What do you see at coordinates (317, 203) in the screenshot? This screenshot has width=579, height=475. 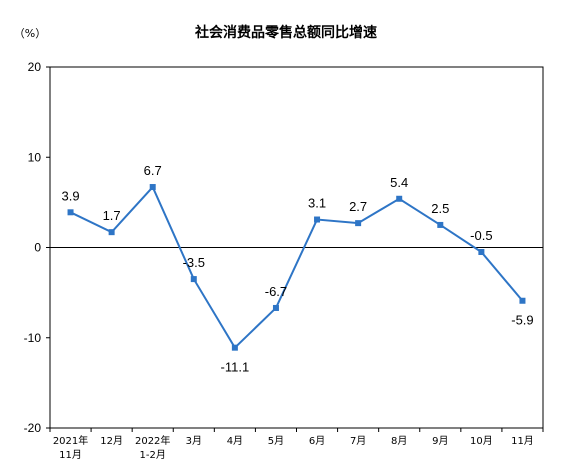 I see `data-label: 3.1` at bounding box center [317, 203].